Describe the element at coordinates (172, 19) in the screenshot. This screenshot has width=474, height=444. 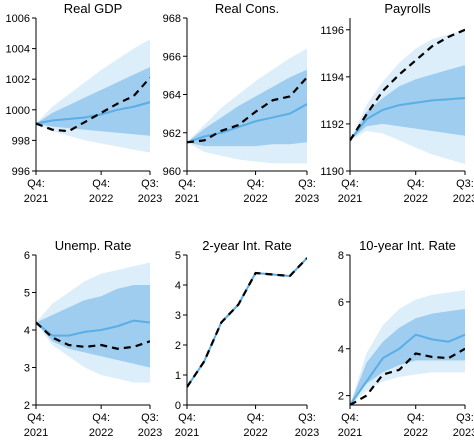
I see `y-tick-label: 968` at that location.